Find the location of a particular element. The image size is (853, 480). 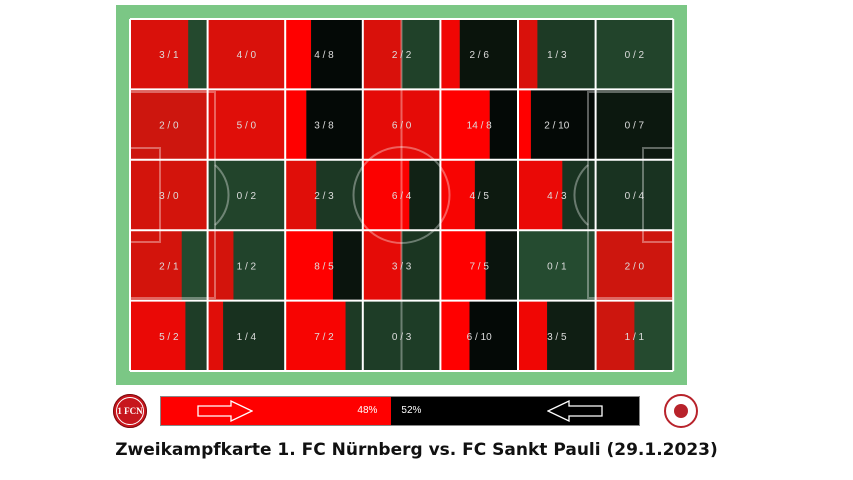

home-share-fill is located at coordinates (276, 411).